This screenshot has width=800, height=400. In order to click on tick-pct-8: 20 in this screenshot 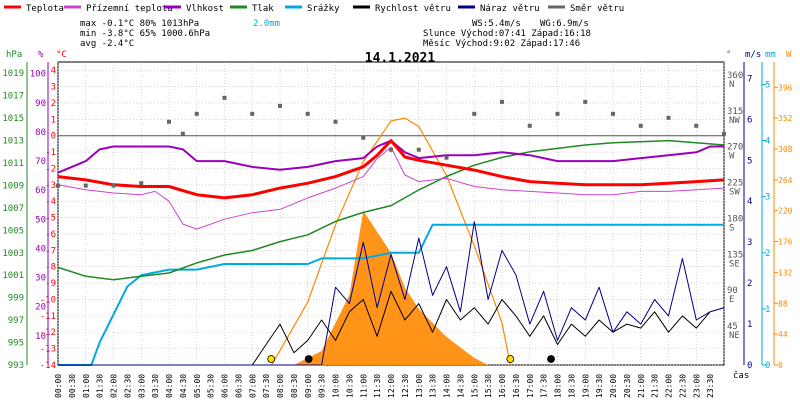, I will do `click(40, 308)`.